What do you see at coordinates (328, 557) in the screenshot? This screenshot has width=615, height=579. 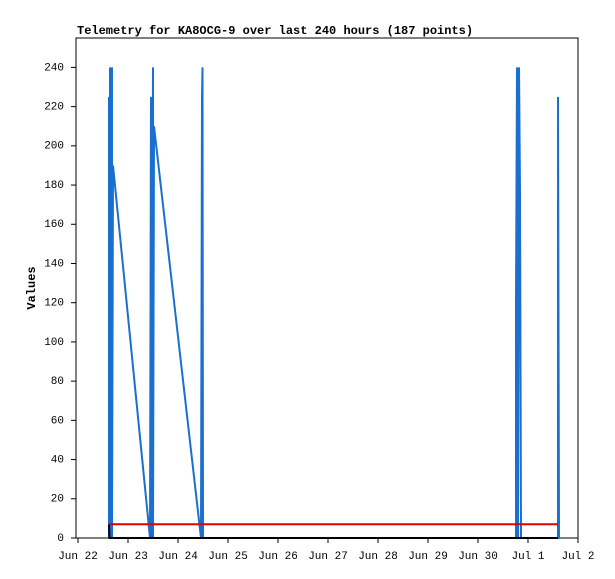 I see `x-tick-label: Jun 27` at bounding box center [328, 557].